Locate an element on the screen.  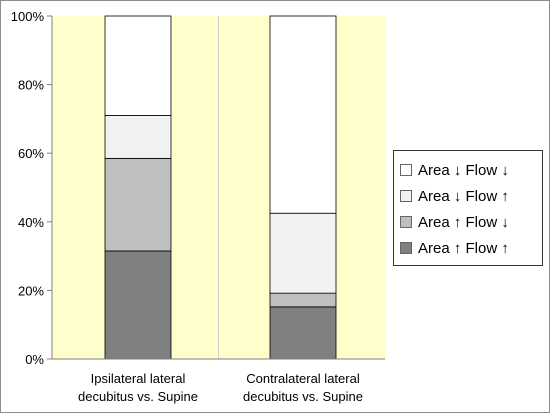
y-tick-label: 80% is located at coordinates (31, 85).